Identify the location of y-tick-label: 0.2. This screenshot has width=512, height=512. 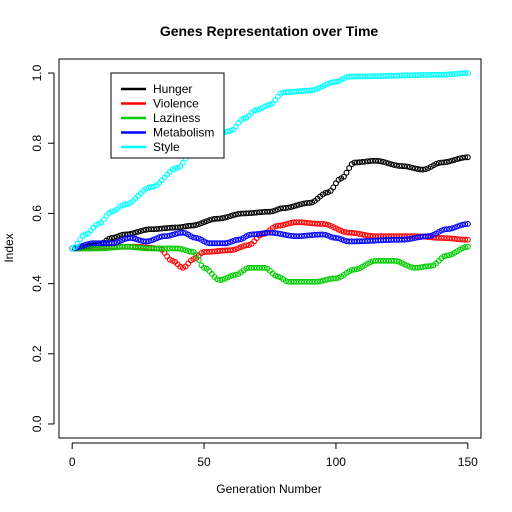
(37, 353).